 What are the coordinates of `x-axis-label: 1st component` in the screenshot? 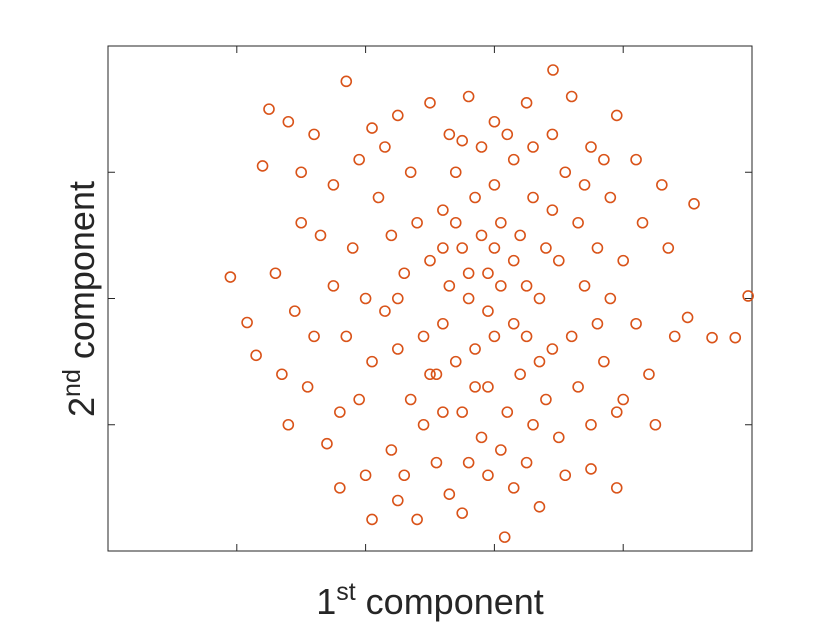 It's located at (430, 600).